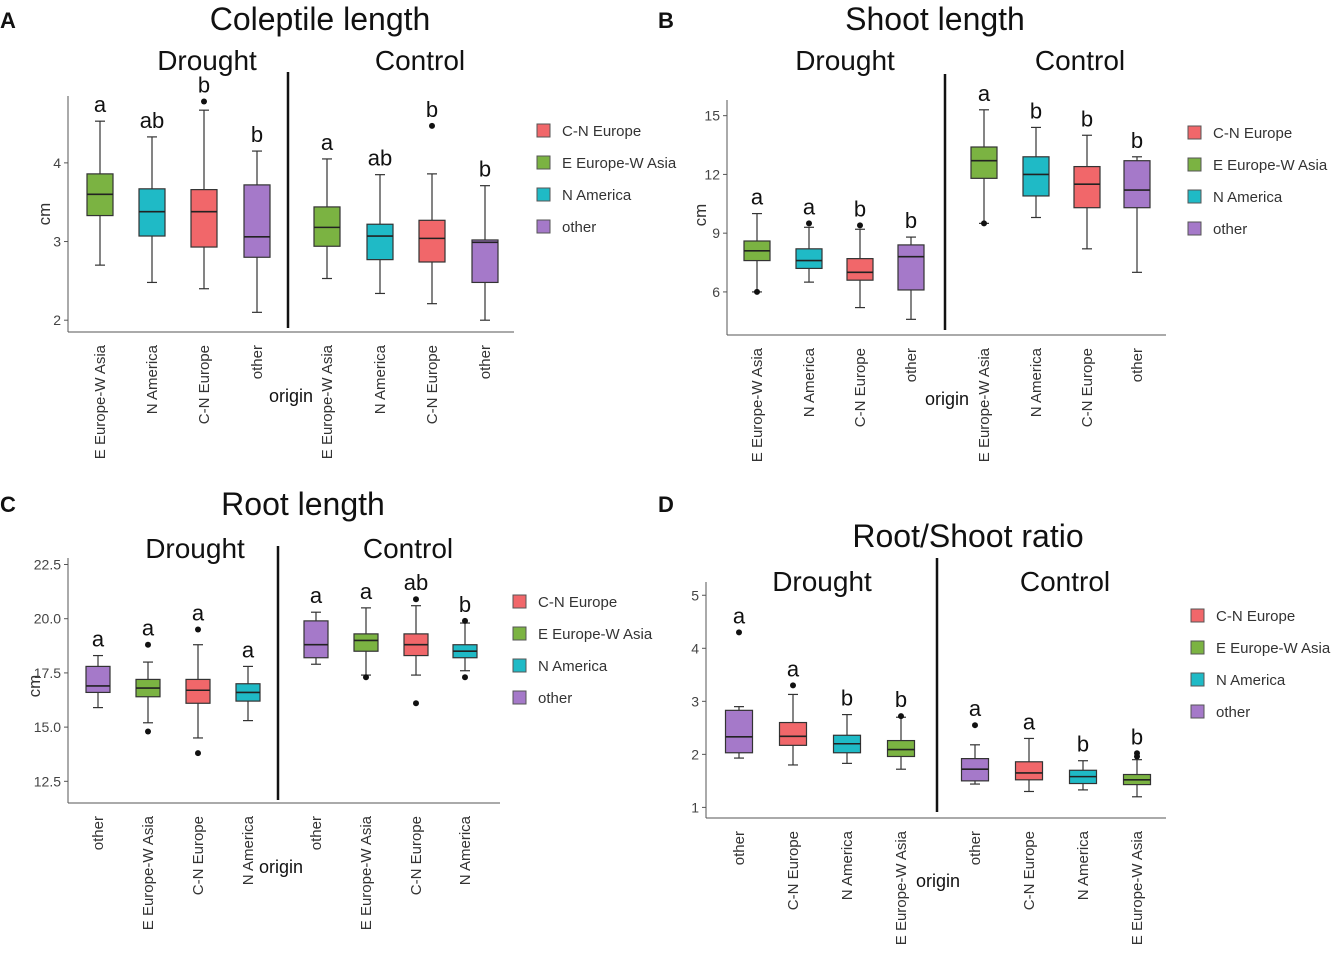  Describe the element at coordinates (695, 807) in the screenshot. I see `y-tick-label: 1` at that location.